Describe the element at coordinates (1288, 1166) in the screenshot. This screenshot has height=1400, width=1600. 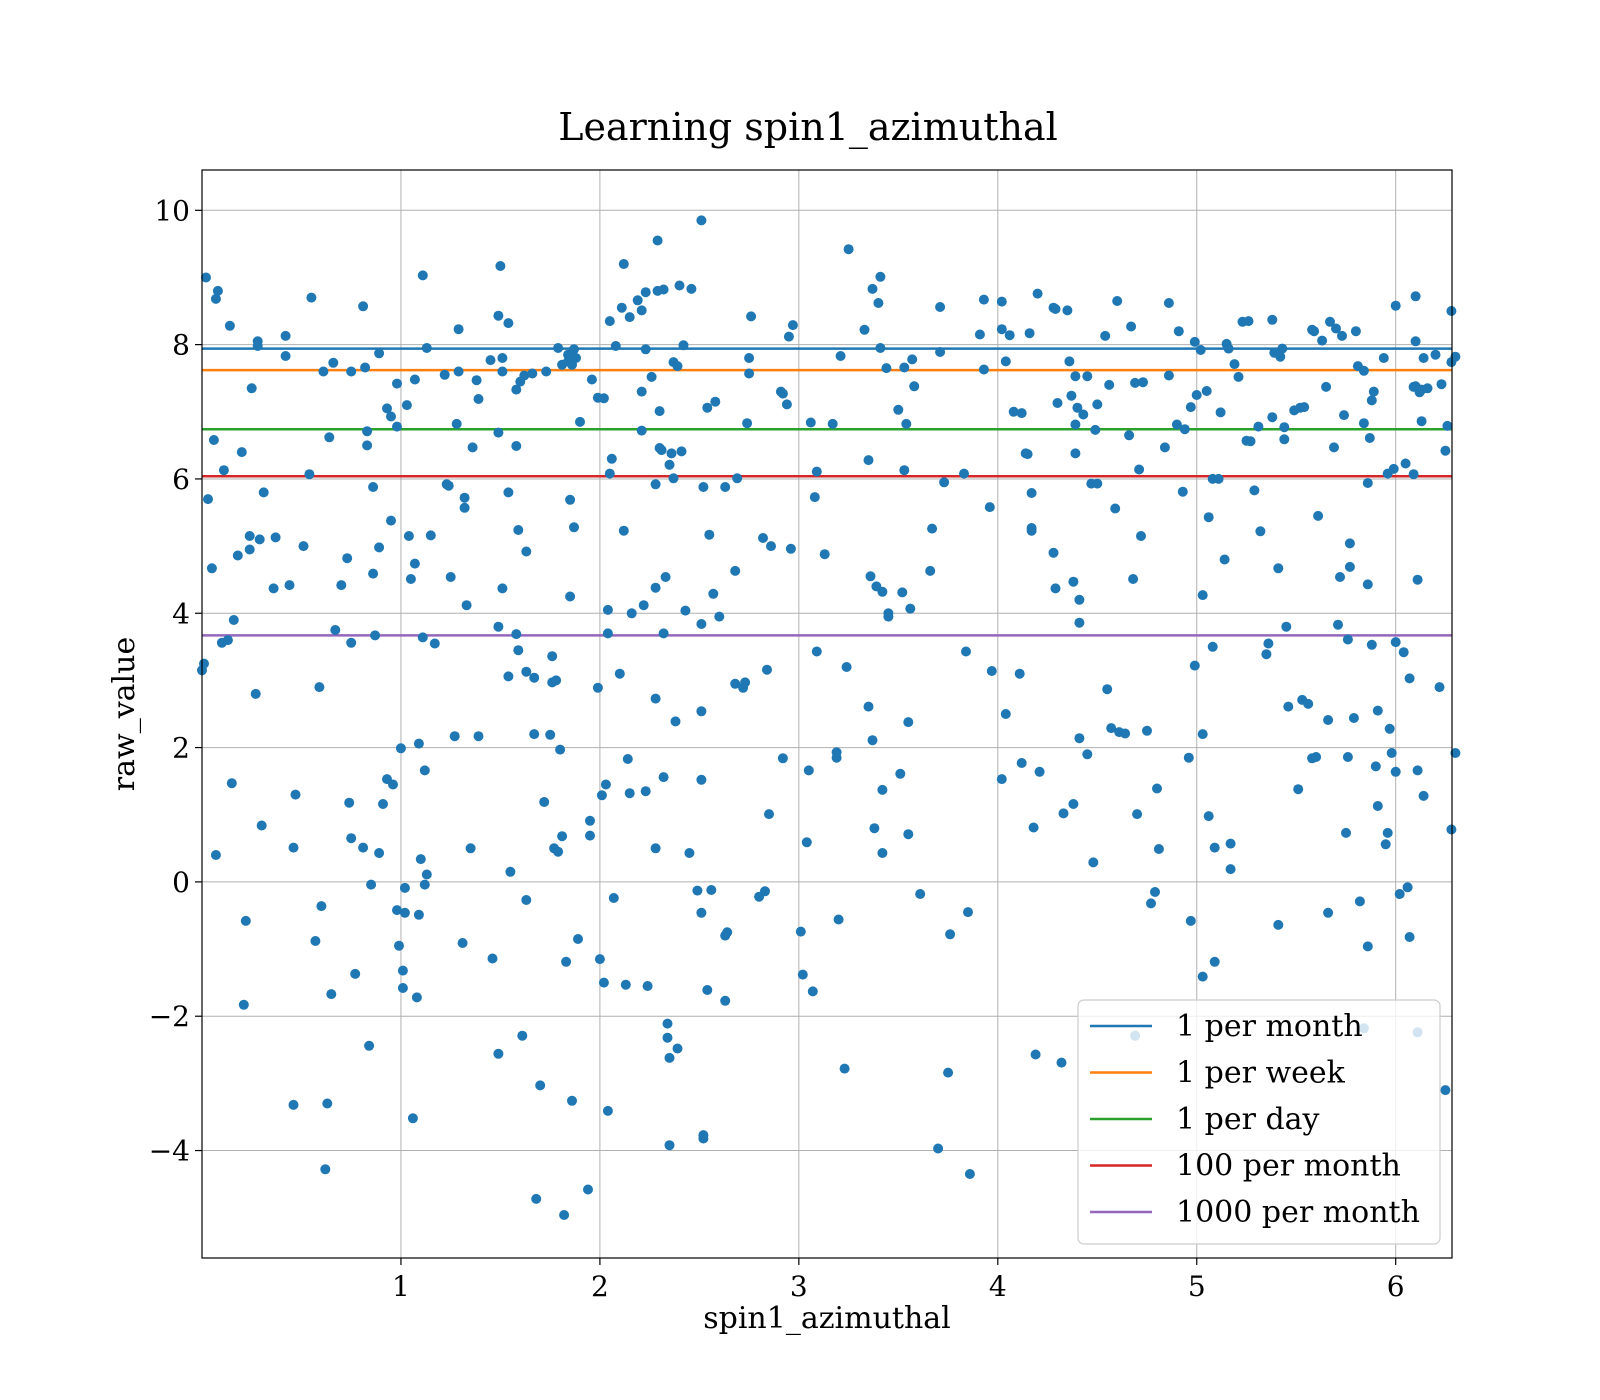
I see `legend-label: 100 per month` at that location.